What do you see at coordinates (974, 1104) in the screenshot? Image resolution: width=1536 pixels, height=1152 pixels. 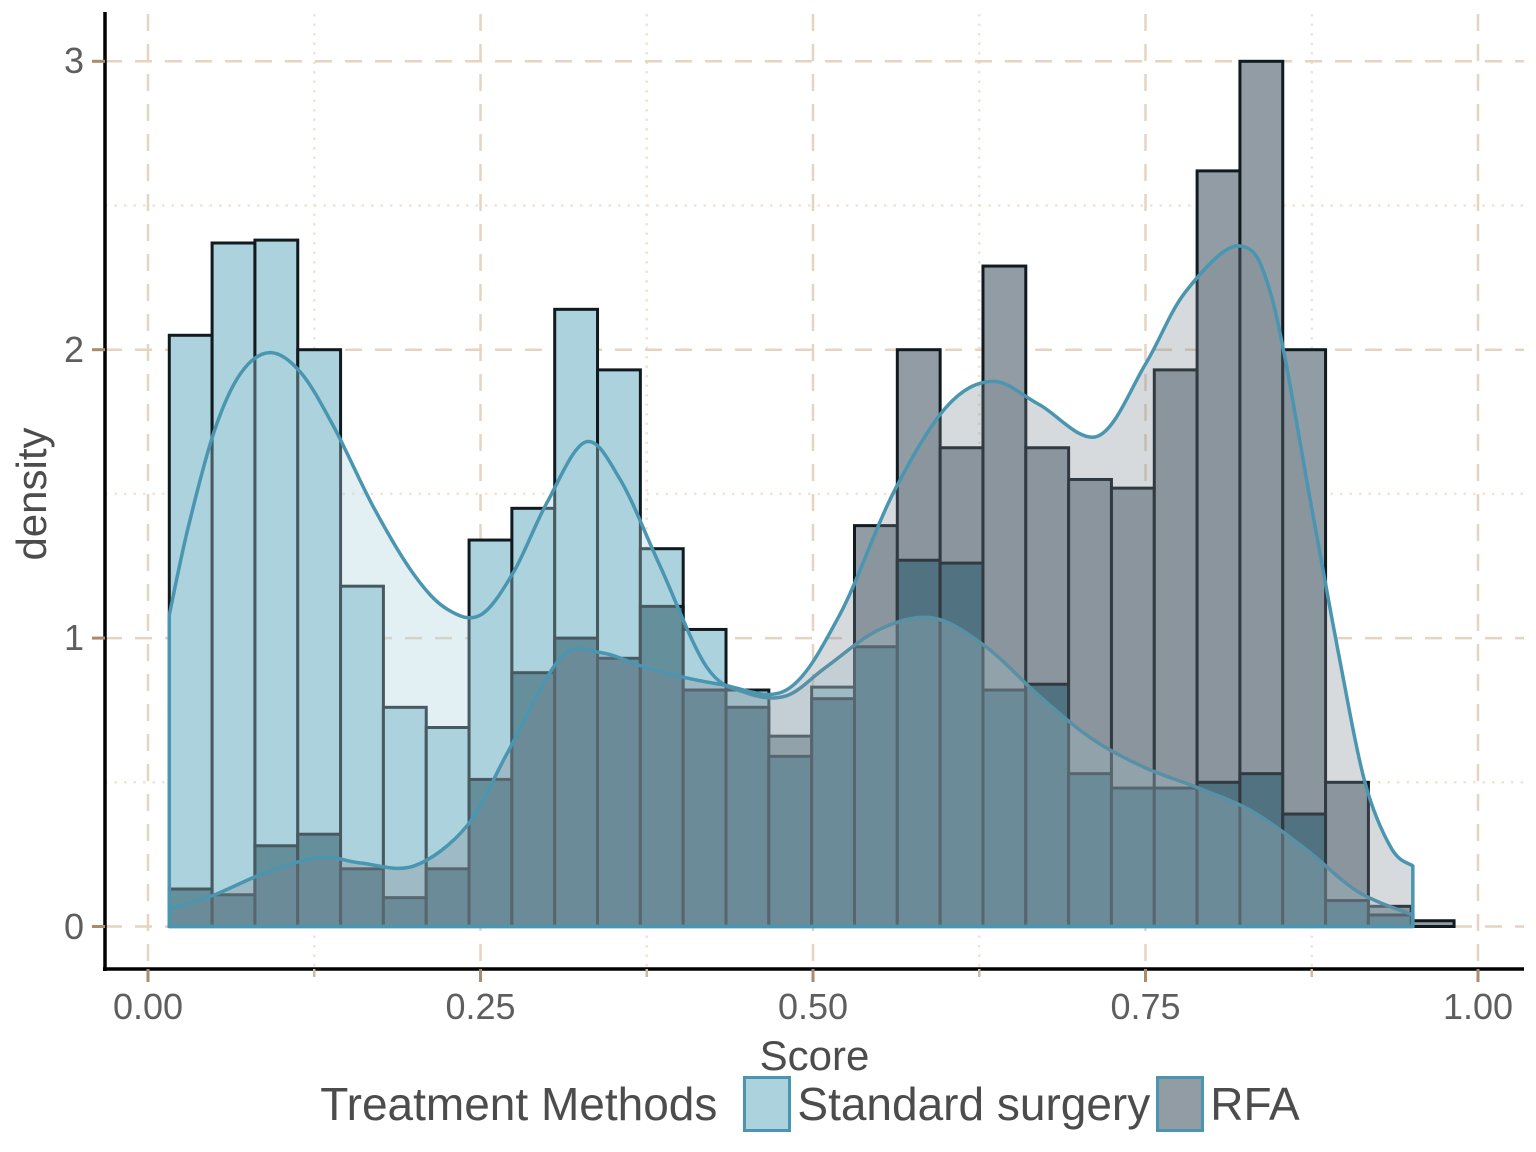 I see `legend-label-standard-surgery: Standard surgery` at bounding box center [974, 1104].